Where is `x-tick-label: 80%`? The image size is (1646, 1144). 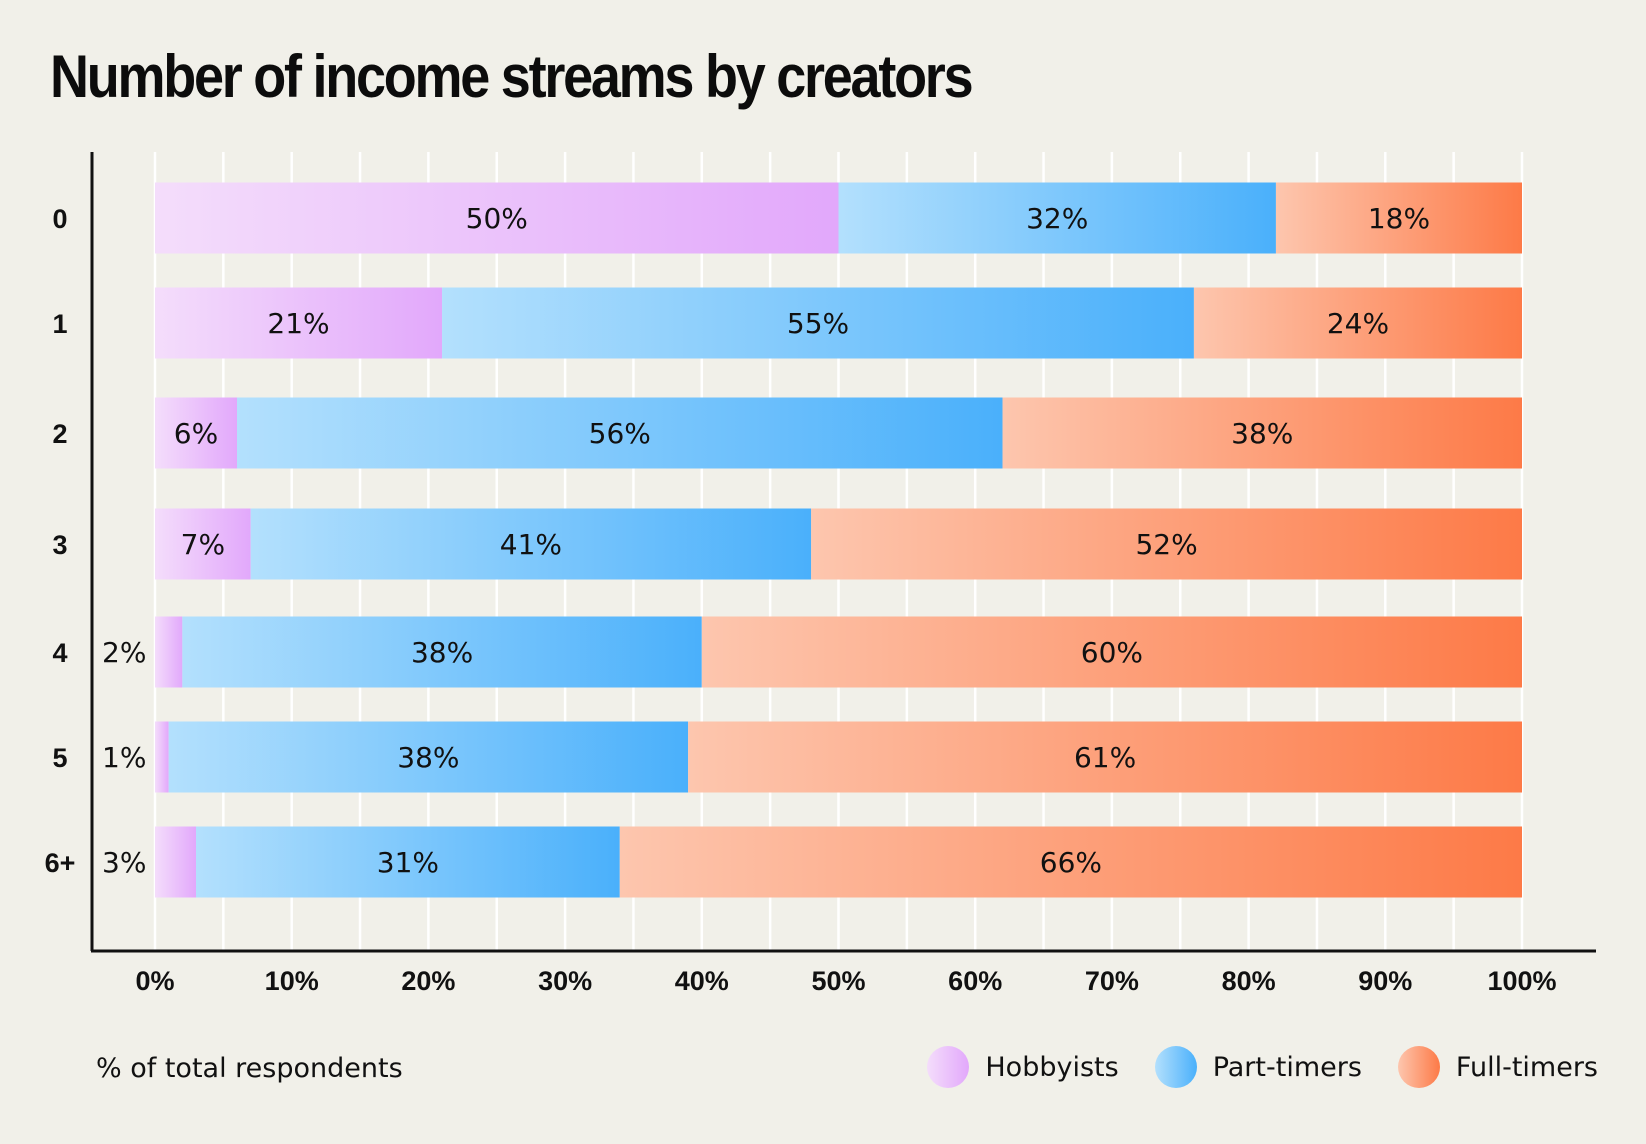
x-tick-label: 80% is located at coordinates (1249, 981).